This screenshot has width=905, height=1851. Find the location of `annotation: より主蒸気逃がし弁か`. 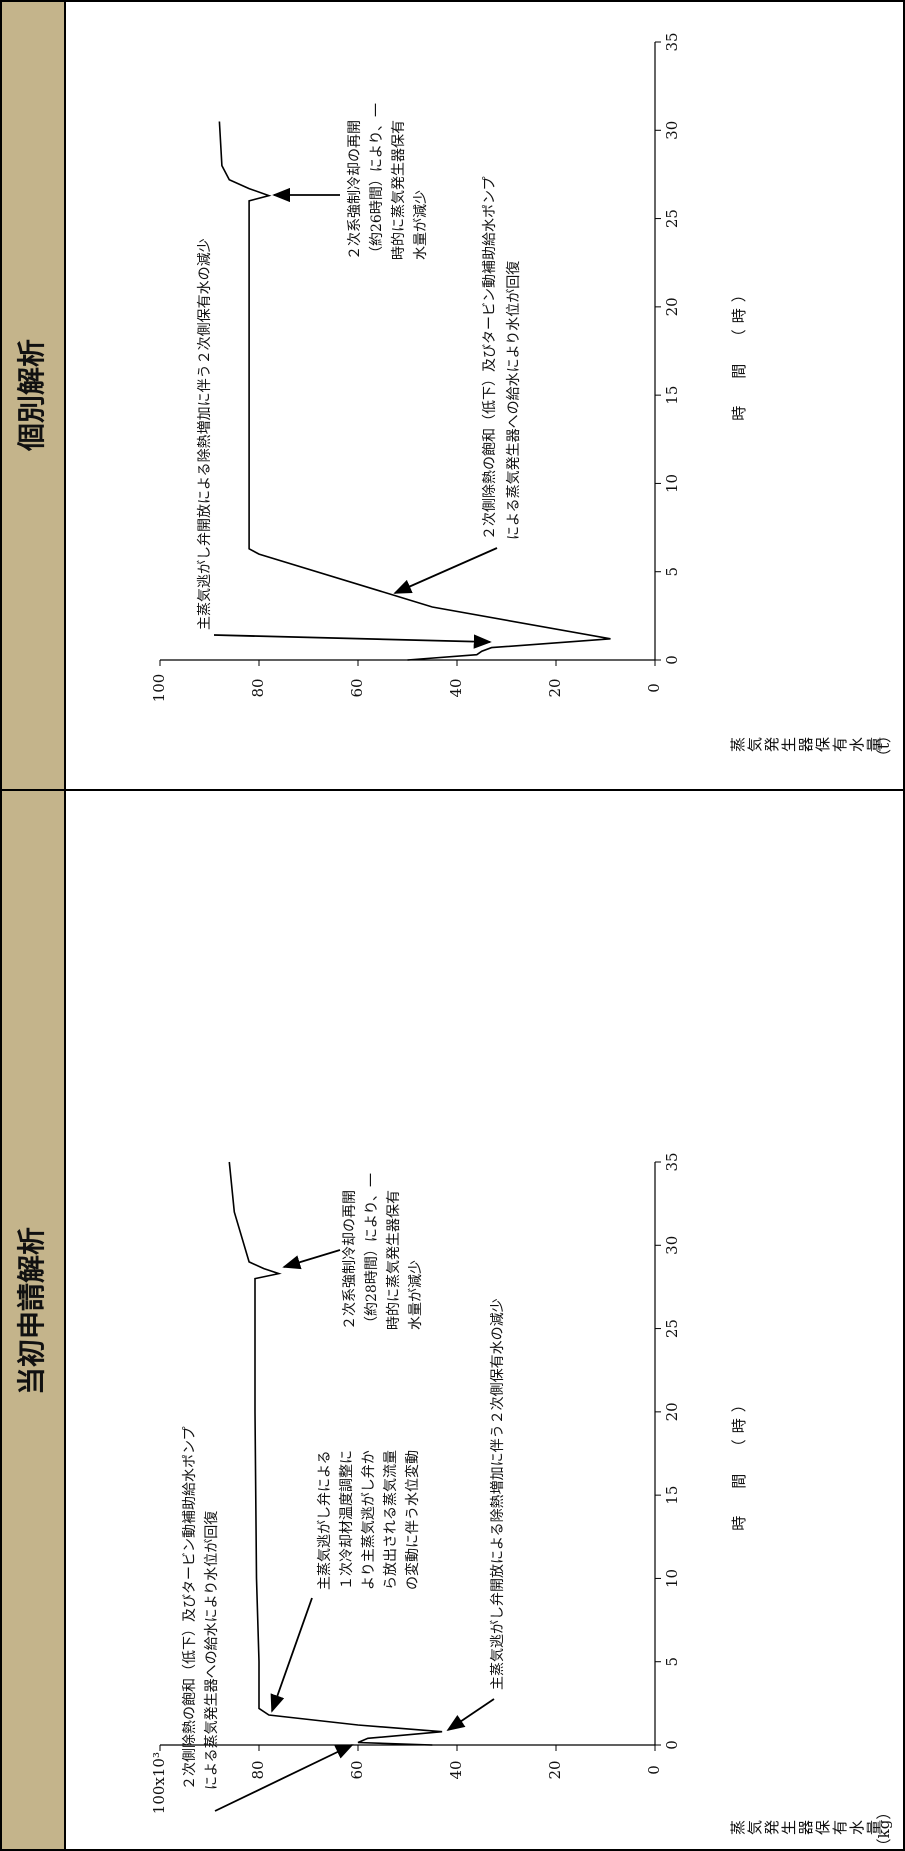

annotation: より主蒸気逃がし弁か is located at coordinates (369, 1520).